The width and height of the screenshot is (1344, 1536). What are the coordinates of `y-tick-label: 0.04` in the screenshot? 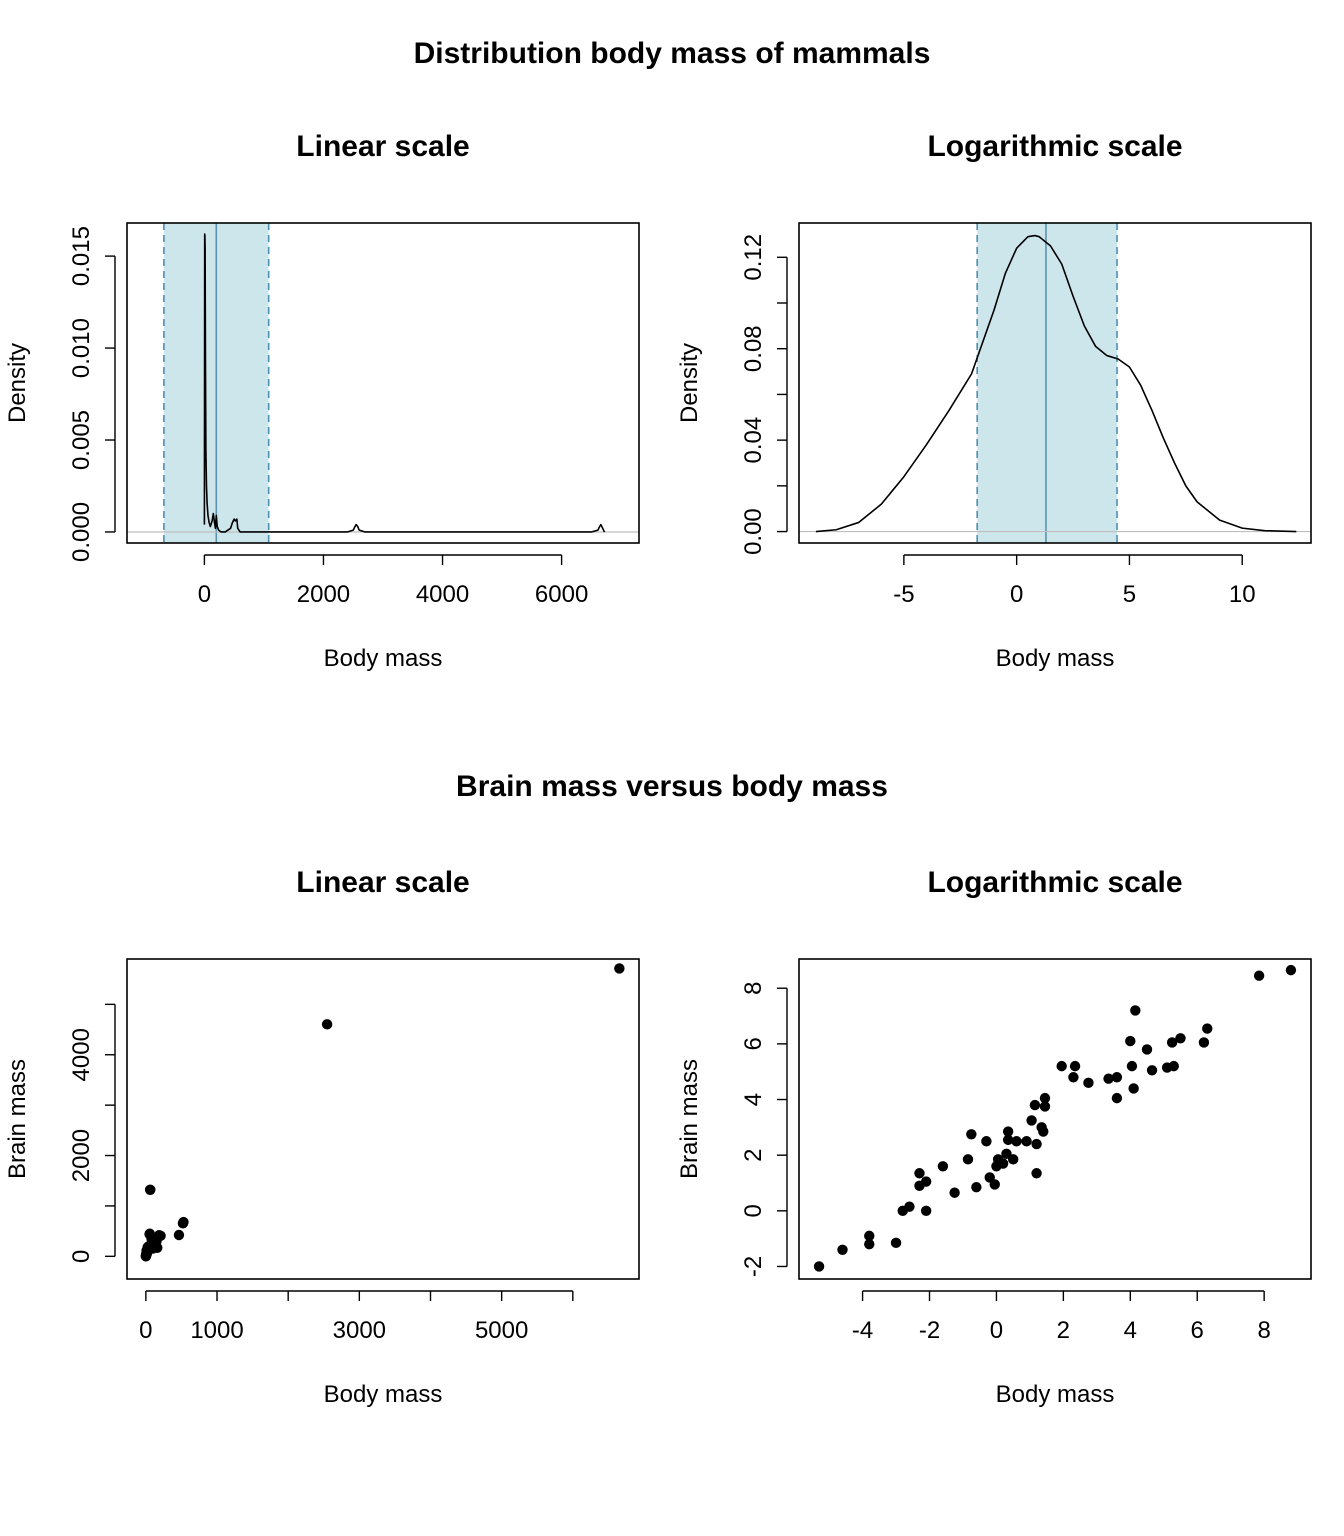 It's located at (753, 440).